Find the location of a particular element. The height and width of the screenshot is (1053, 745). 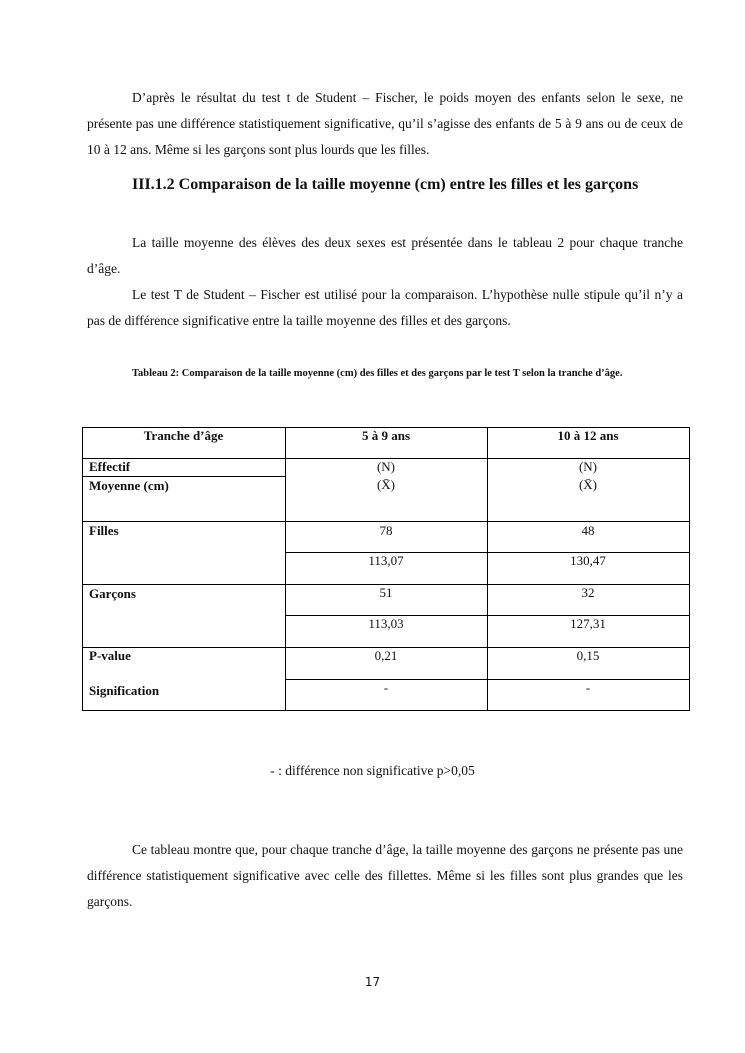

cell: 130,47 is located at coordinates (588, 560).